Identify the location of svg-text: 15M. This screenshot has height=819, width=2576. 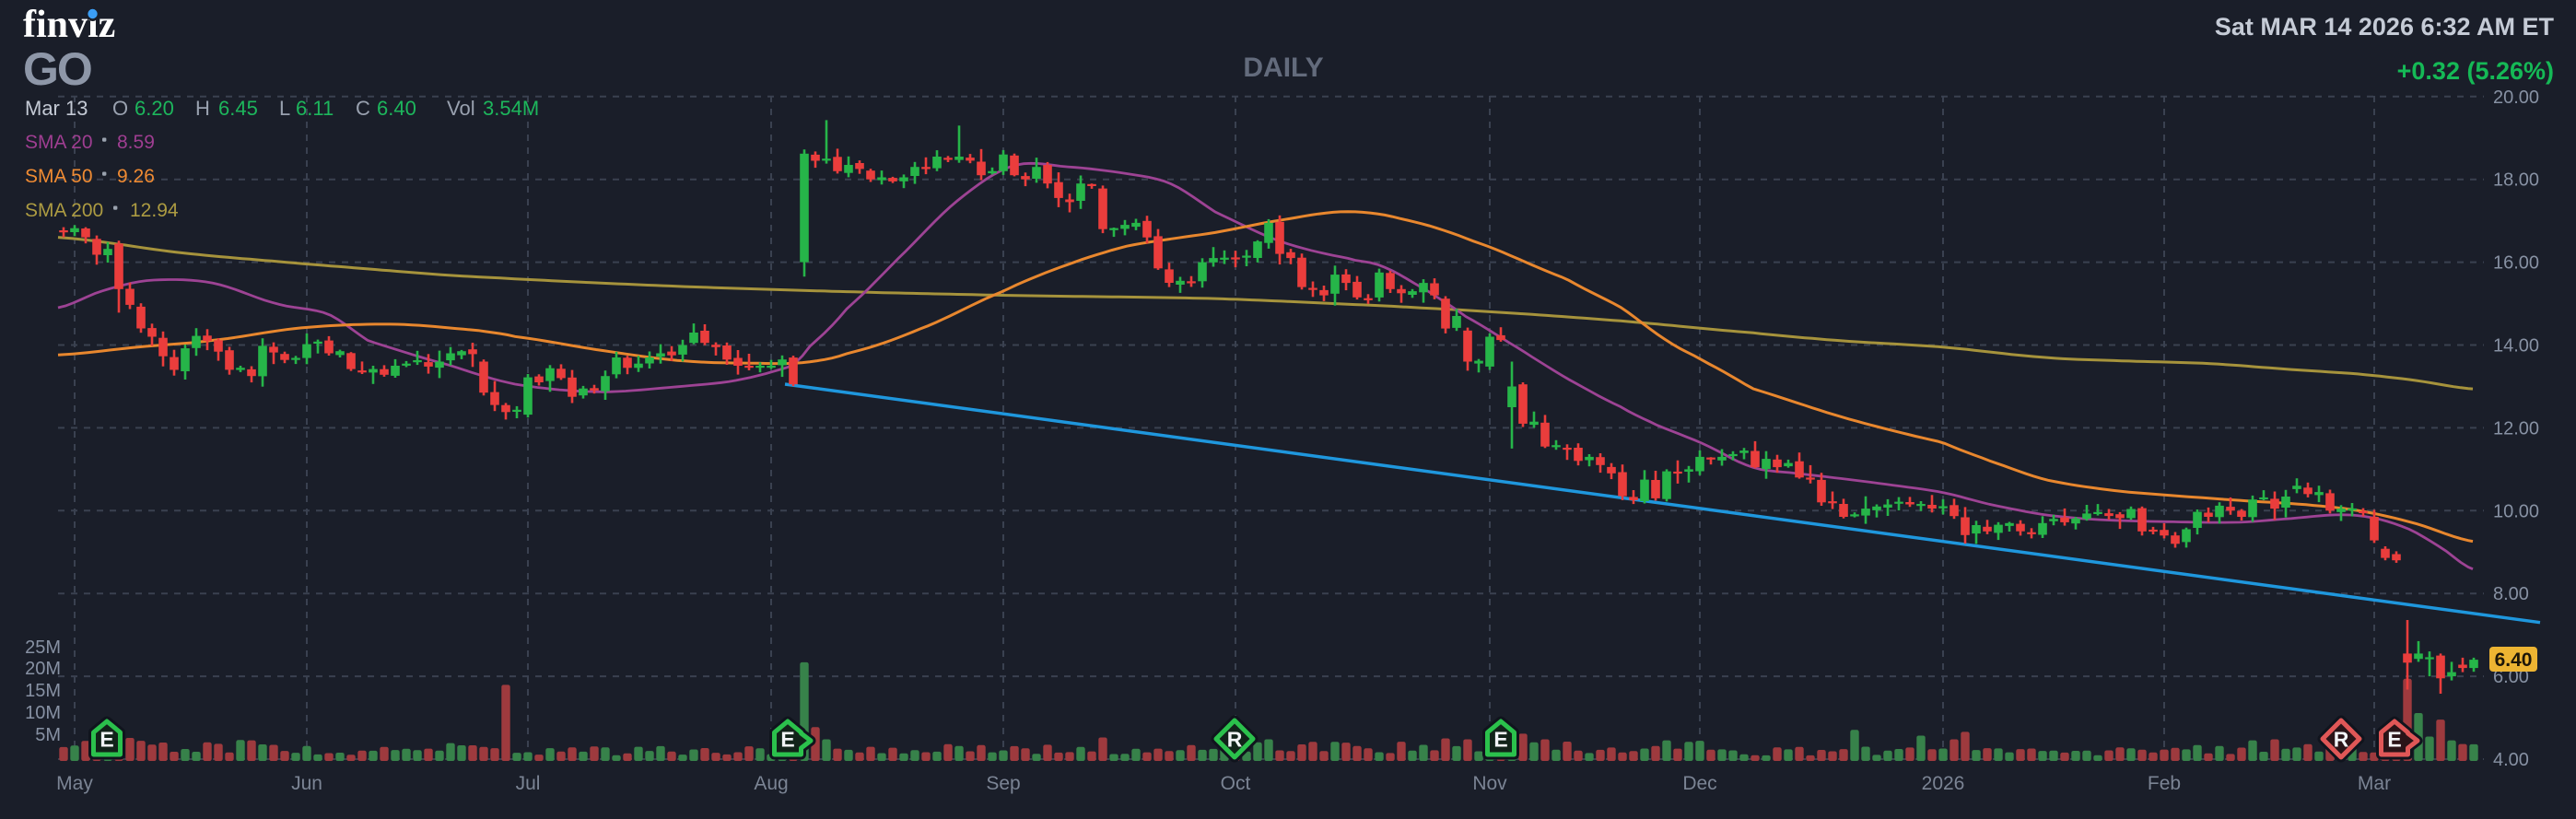
(43, 691).